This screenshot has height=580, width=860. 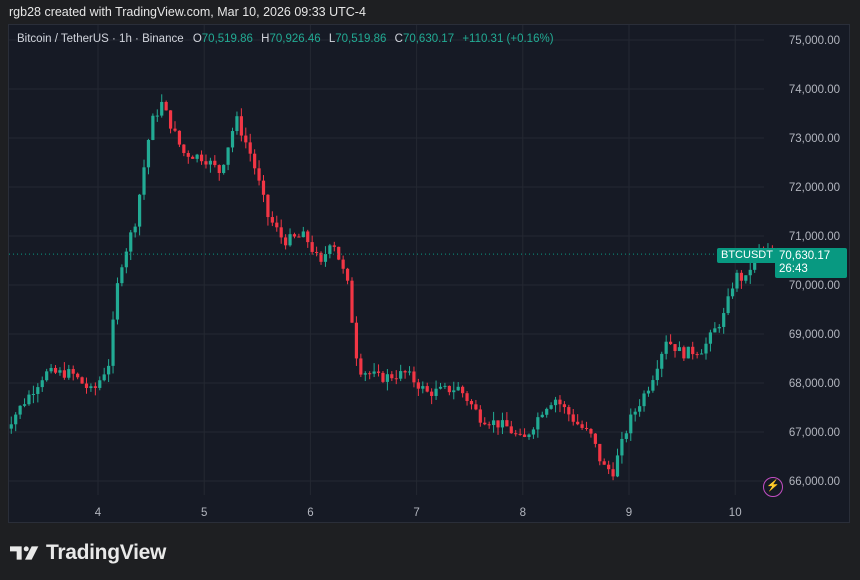 What do you see at coordinates (227, 39) in the screenshot?
I see `open-value: 70,519.86` at bounding box center [227, 39].